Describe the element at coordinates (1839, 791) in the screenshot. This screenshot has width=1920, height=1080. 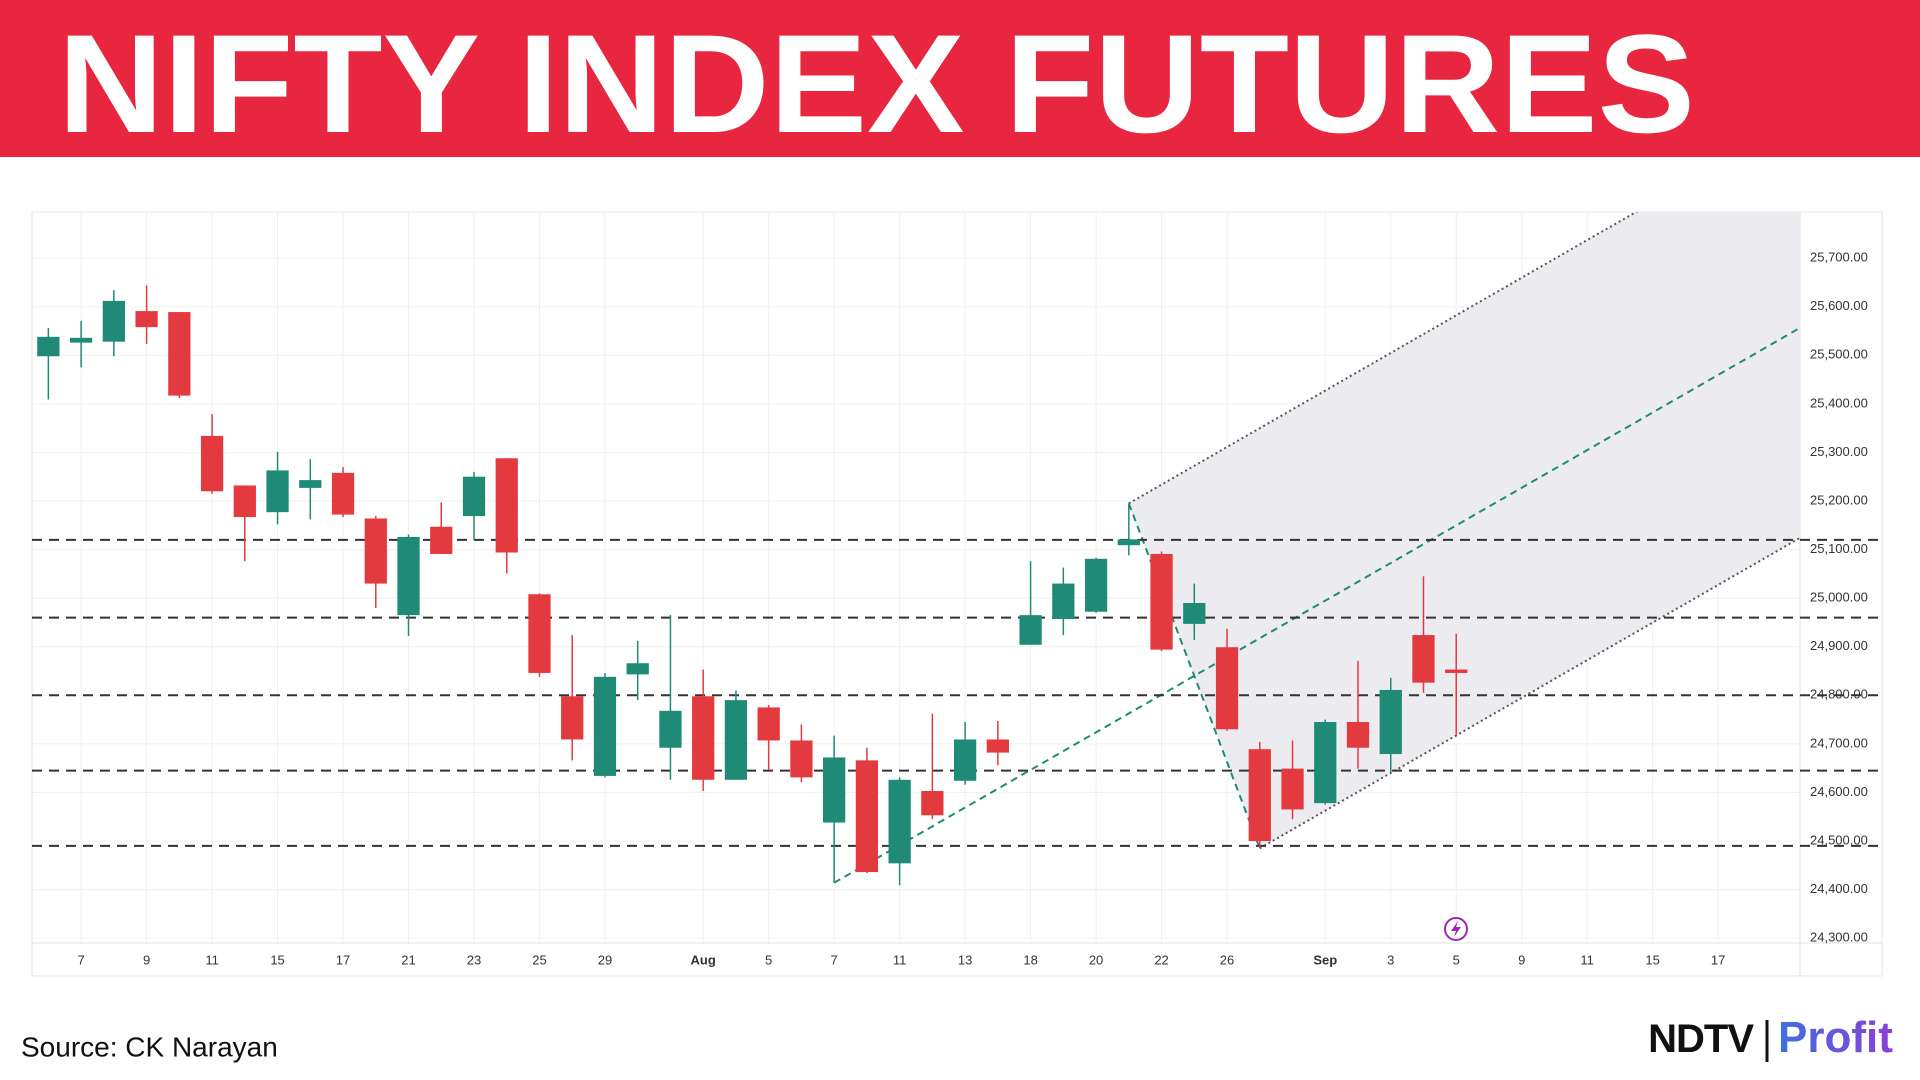
I see `y-tick-label: 24,600.00` at that location.